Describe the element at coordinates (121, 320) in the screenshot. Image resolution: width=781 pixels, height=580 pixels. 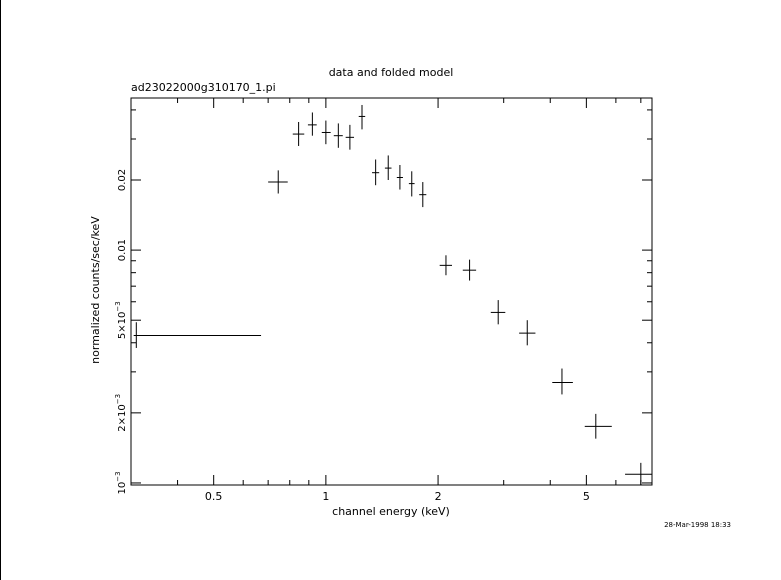
I see `y-tick-label: 5×10−3` at that location.